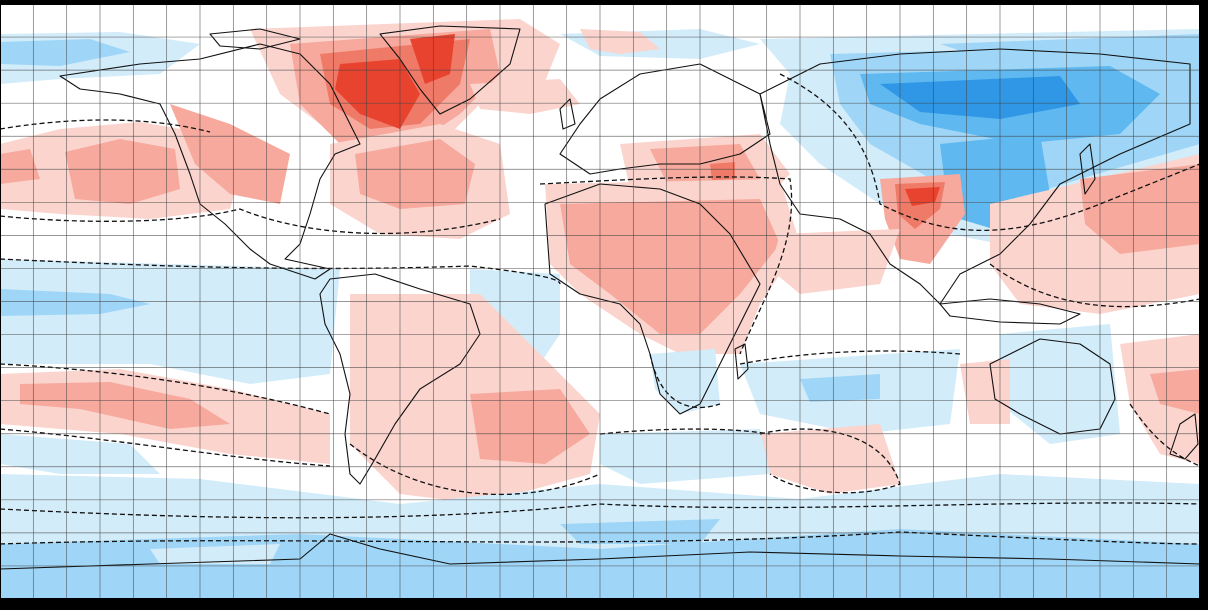  What do you see at coordinates (1184, 436) in the screenshot?
I see `coastline-new-zealand` at bounding box center [1184, 436].